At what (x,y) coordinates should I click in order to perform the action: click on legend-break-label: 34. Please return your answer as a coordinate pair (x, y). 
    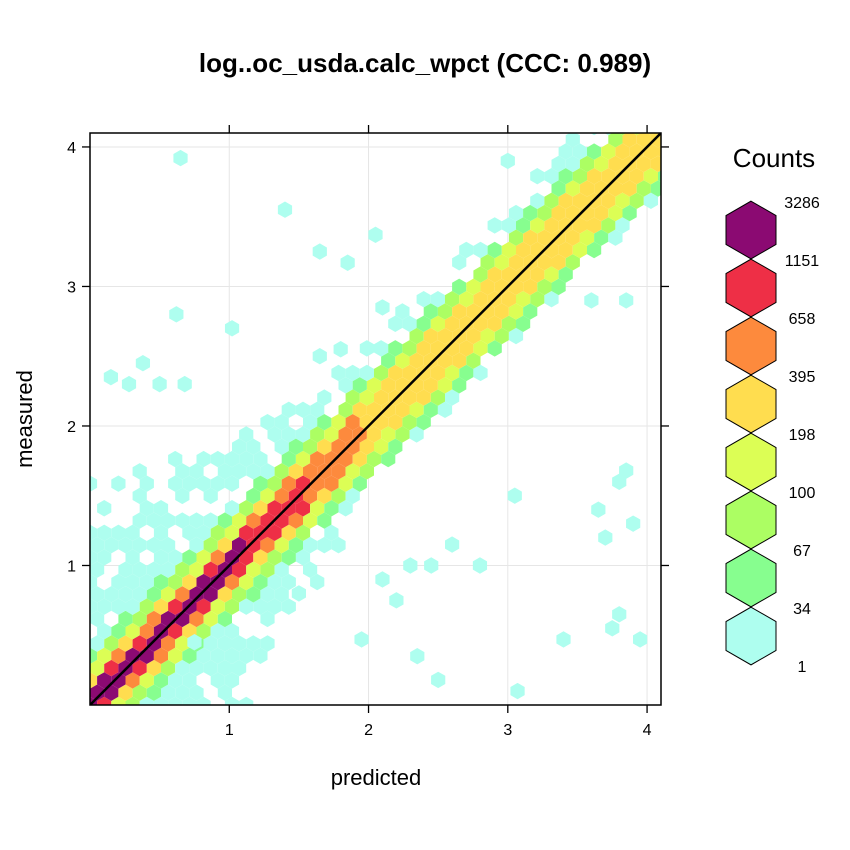
    Looking at the image, I should click on (802, 609).